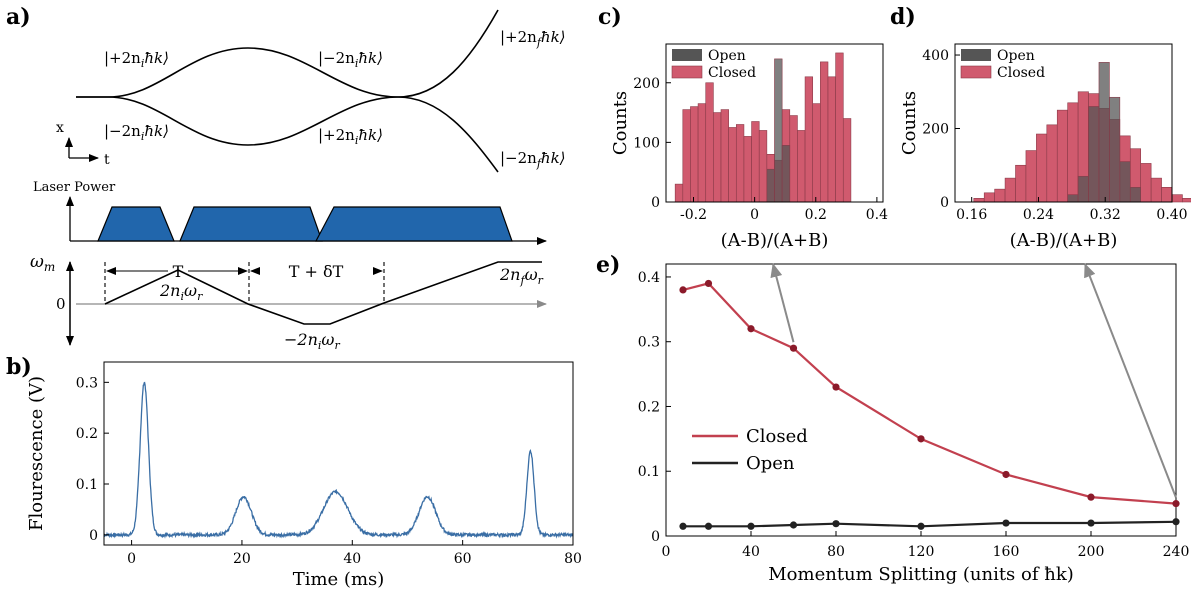 This screenshot has width=1191, height=591. I want to click on chart-d-legend-swatch-open, so click(976, 55).